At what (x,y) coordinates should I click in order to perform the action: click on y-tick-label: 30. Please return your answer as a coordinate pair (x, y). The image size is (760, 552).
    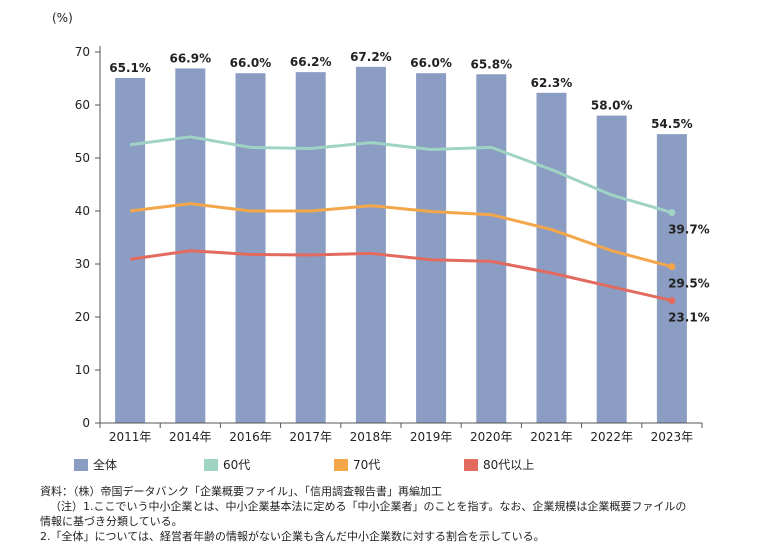
    Looking at the image, I should click on (82, 264).